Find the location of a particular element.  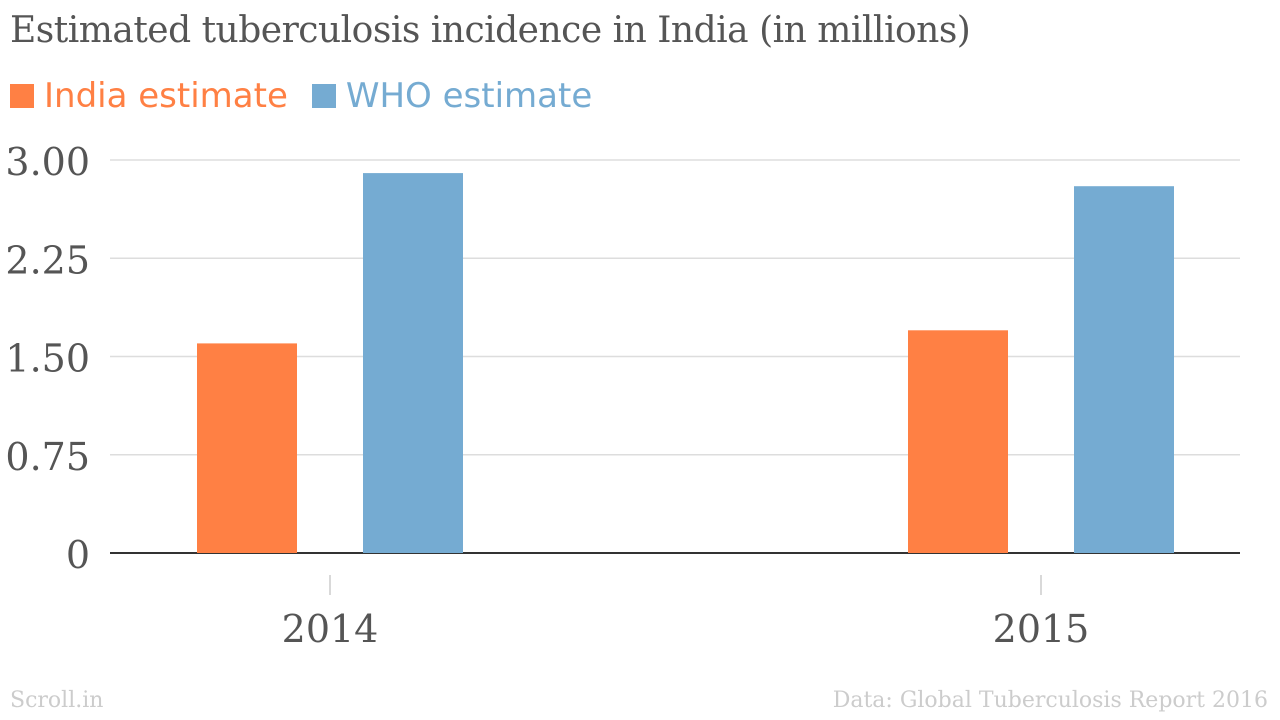

source-brand: Scroll.in is located at coordinates (57, 700).